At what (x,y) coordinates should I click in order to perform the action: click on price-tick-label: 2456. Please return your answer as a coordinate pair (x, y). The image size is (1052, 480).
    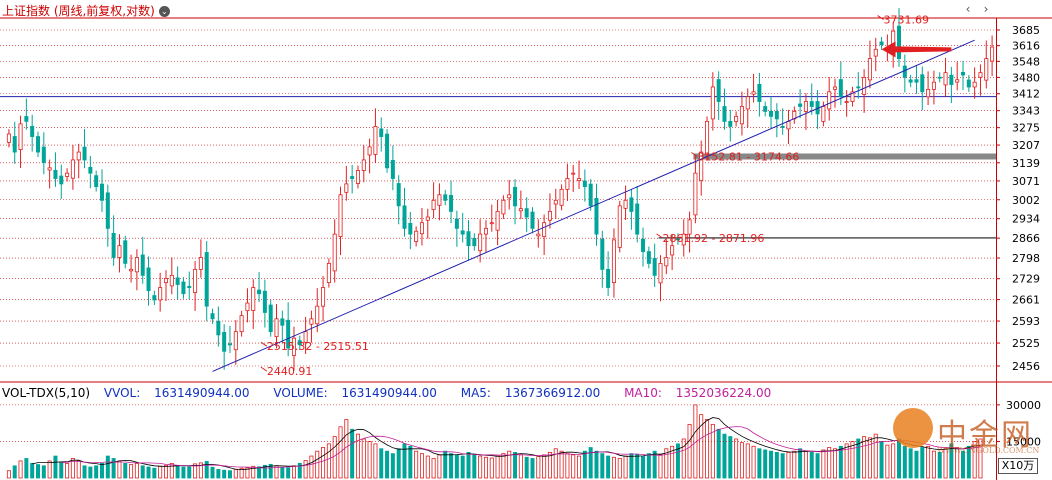
    Looking at the image, I should click on (1026, 366).